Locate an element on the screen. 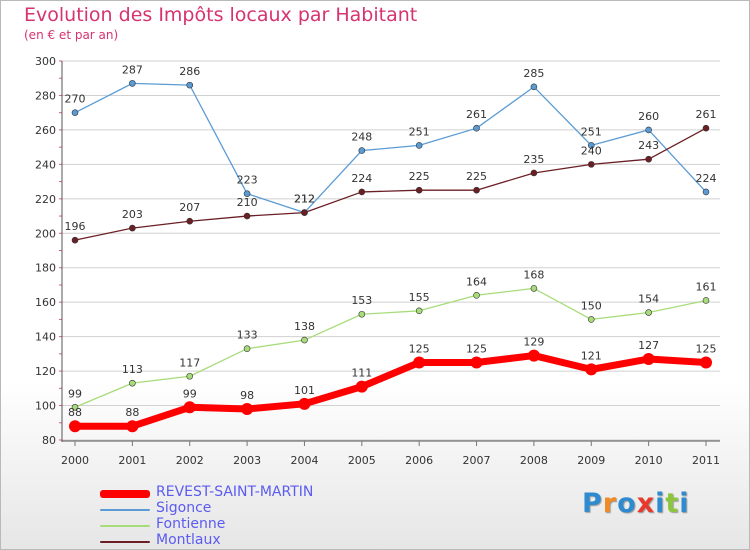  legend-label: Montlaux is located at coordinates (188, 540).